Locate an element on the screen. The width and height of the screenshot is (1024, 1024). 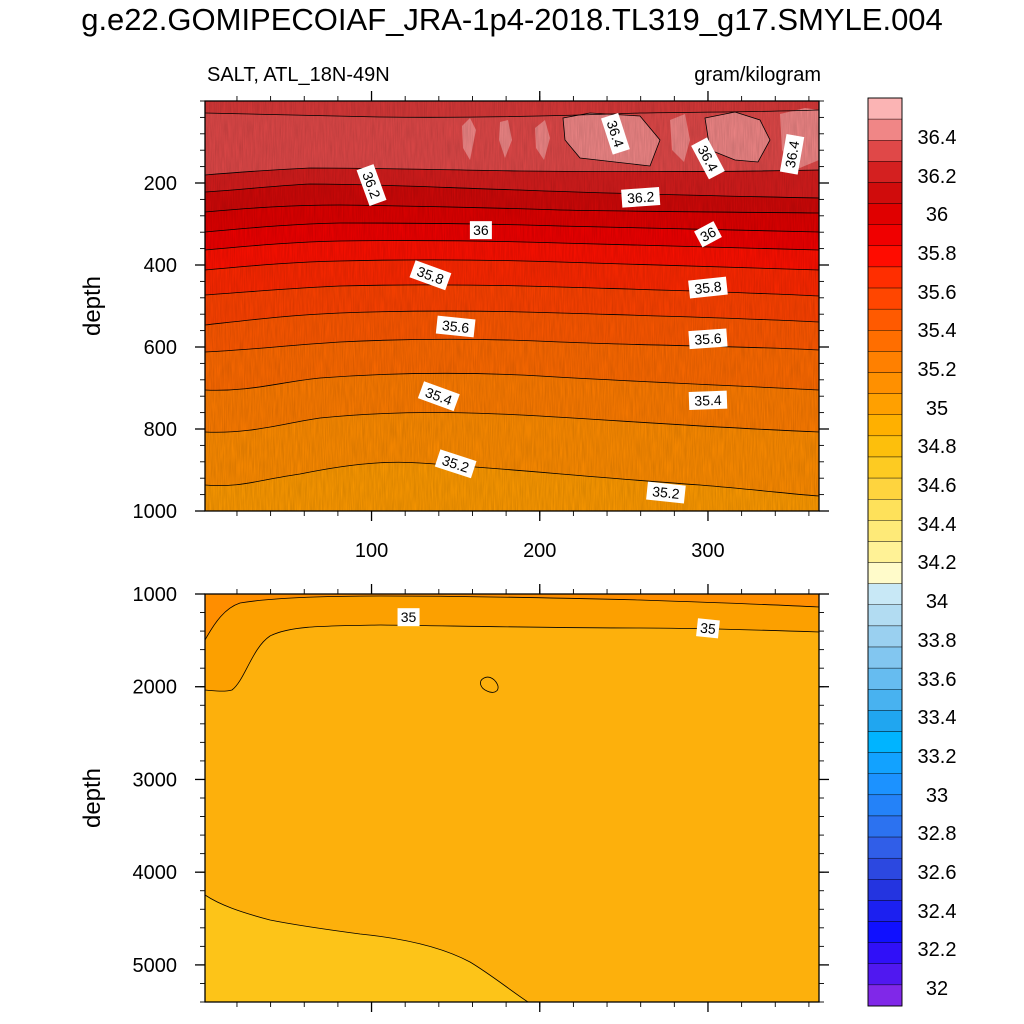
colorbar-label: 34.2 is located at coordinates (937, 563).